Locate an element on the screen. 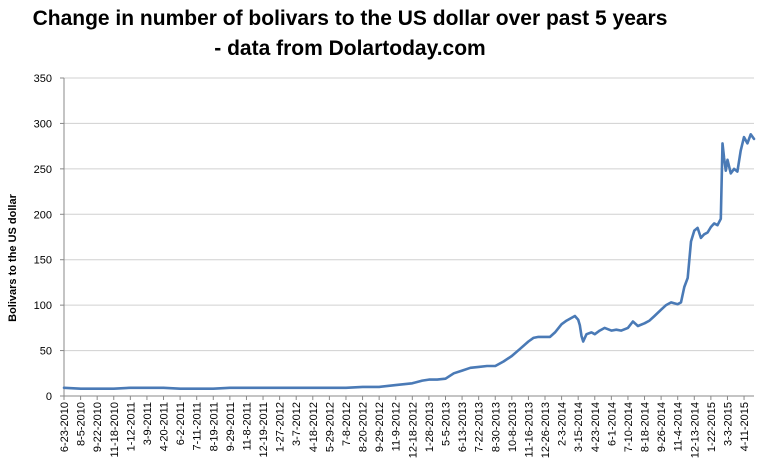 Image resolution: width=764 pixels, height=475 pixels. x-tick-label-36: 9-26-2014 is located at coordinates (662, 427).